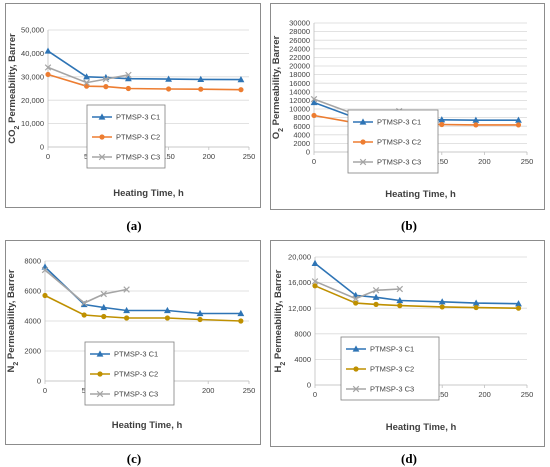 This screenshot has height=467, width=550. Describe the element at coordinates (301, 143) in the screenshot. I see `y-tick-label: 2000` at that location.